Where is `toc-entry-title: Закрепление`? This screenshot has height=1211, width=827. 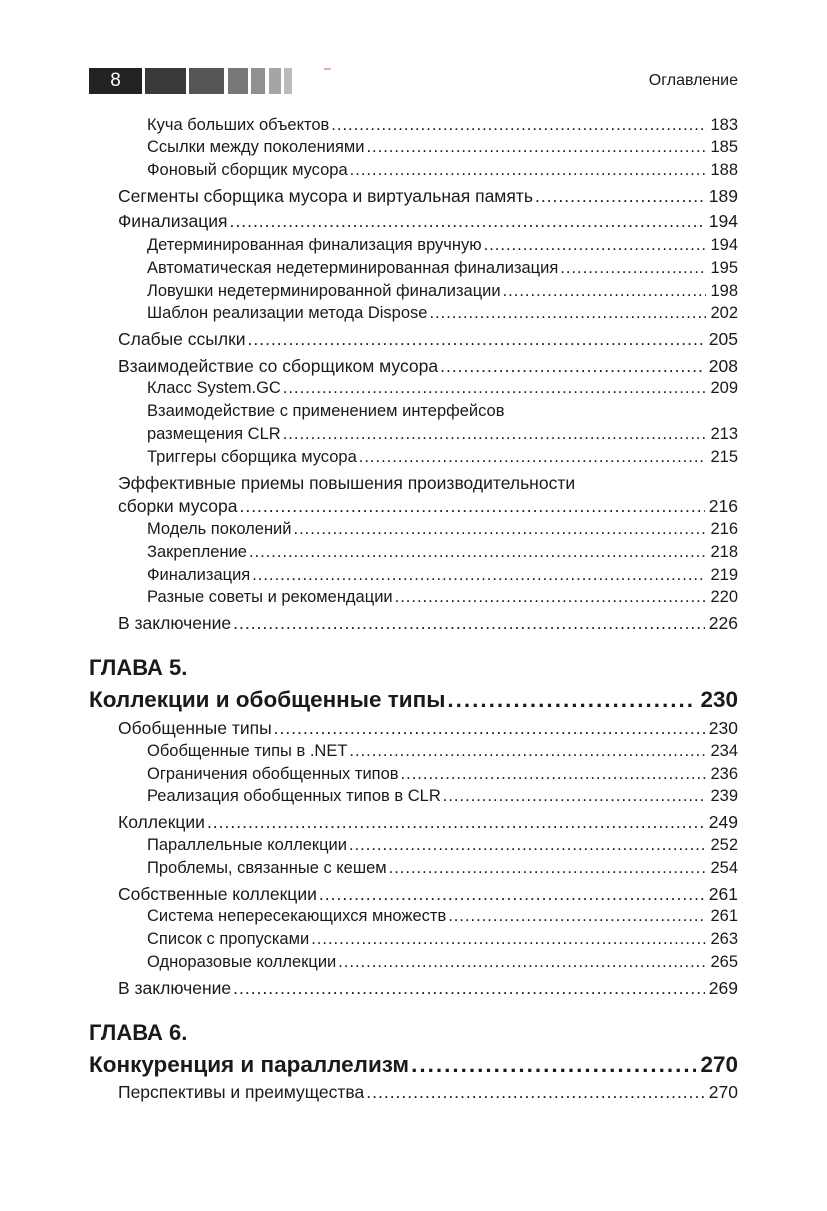 toc-entry-title: Закрепление is located at coordinates (197, 552).